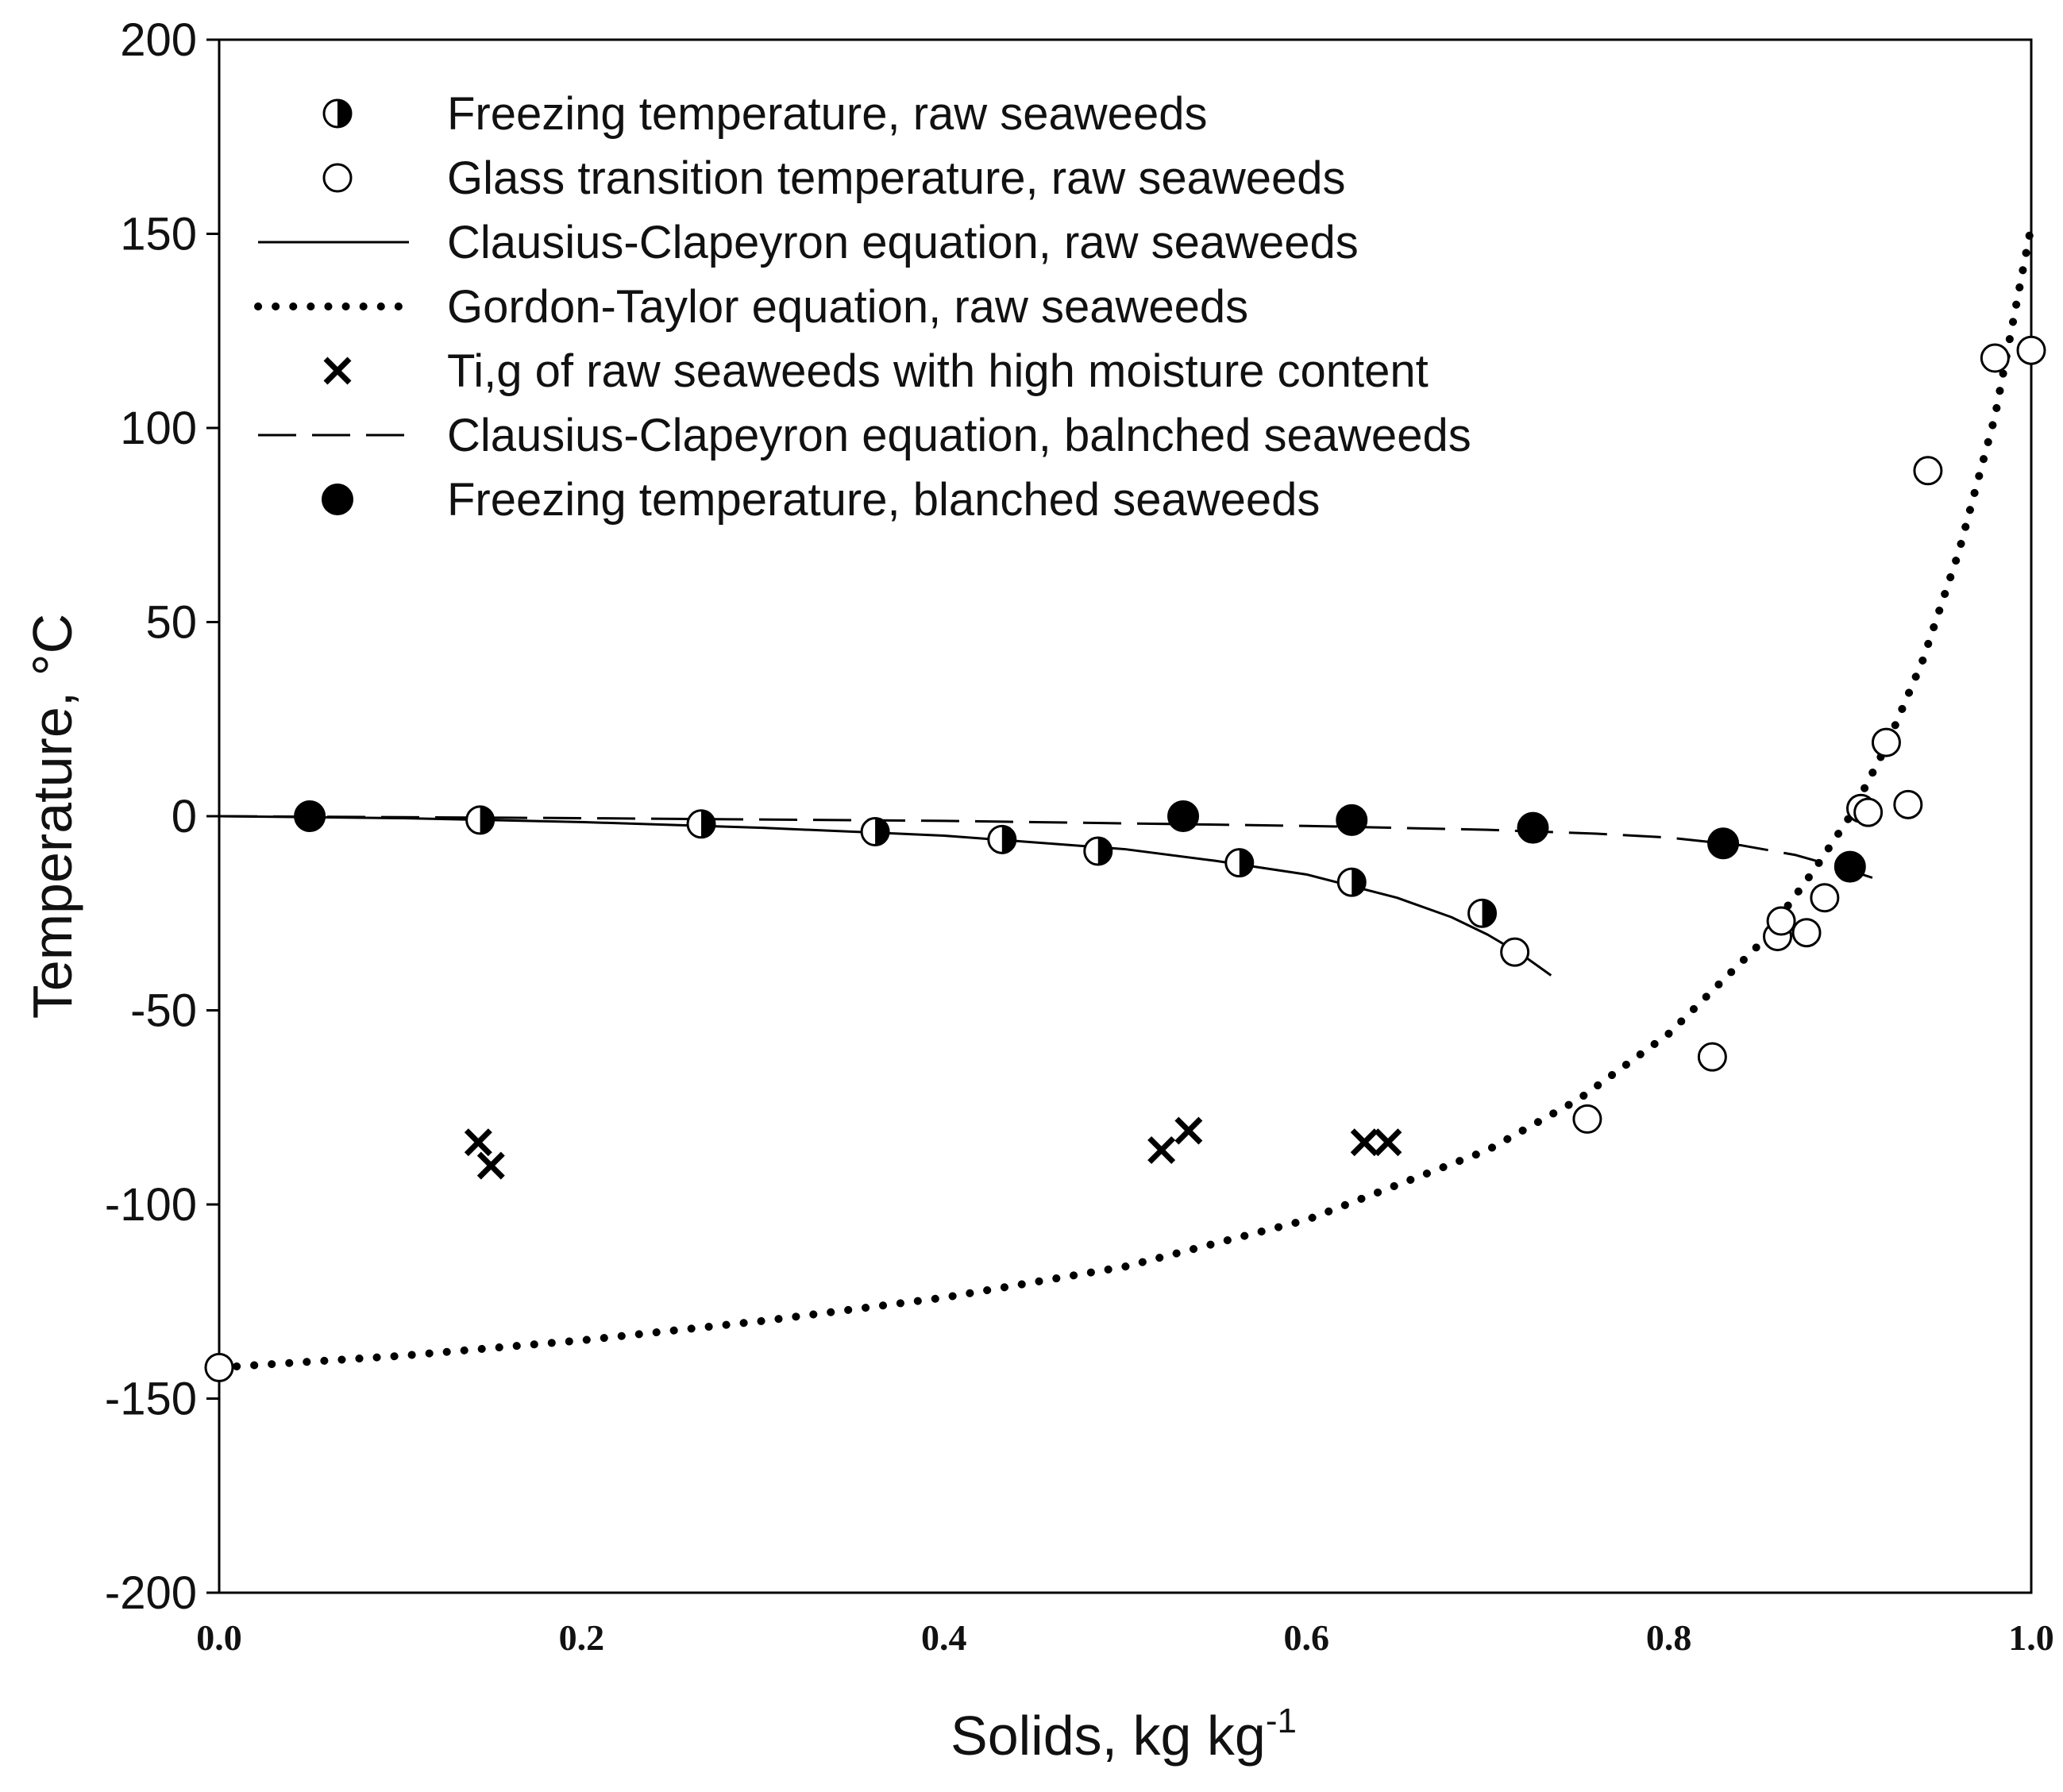  I want to click on y-axis-title: Temperature, °C, so click(52, 816).